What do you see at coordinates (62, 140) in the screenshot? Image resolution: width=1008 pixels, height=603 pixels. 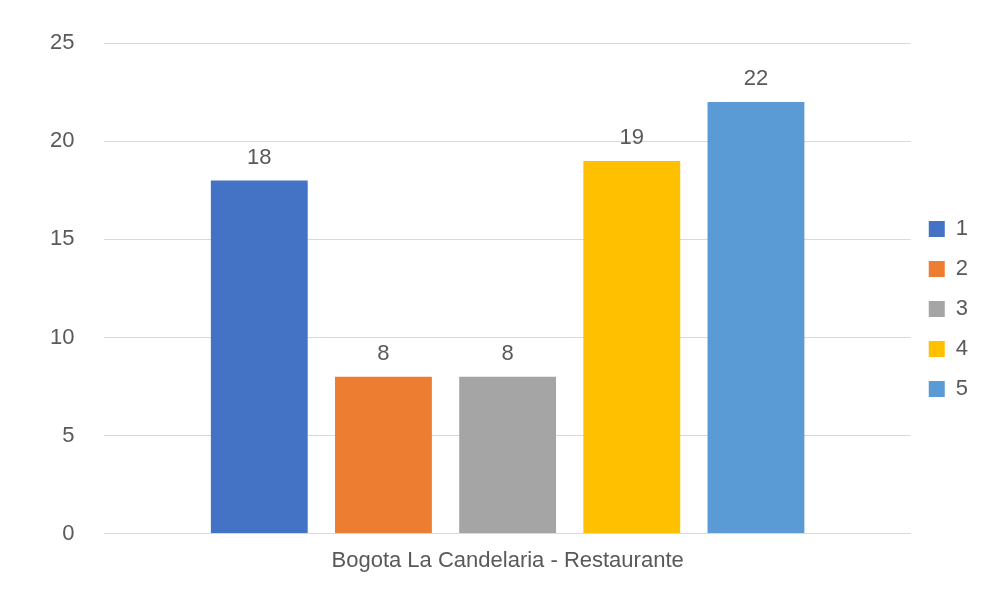 I see `y-tick-label: 20` at bounding box center [62, 140].